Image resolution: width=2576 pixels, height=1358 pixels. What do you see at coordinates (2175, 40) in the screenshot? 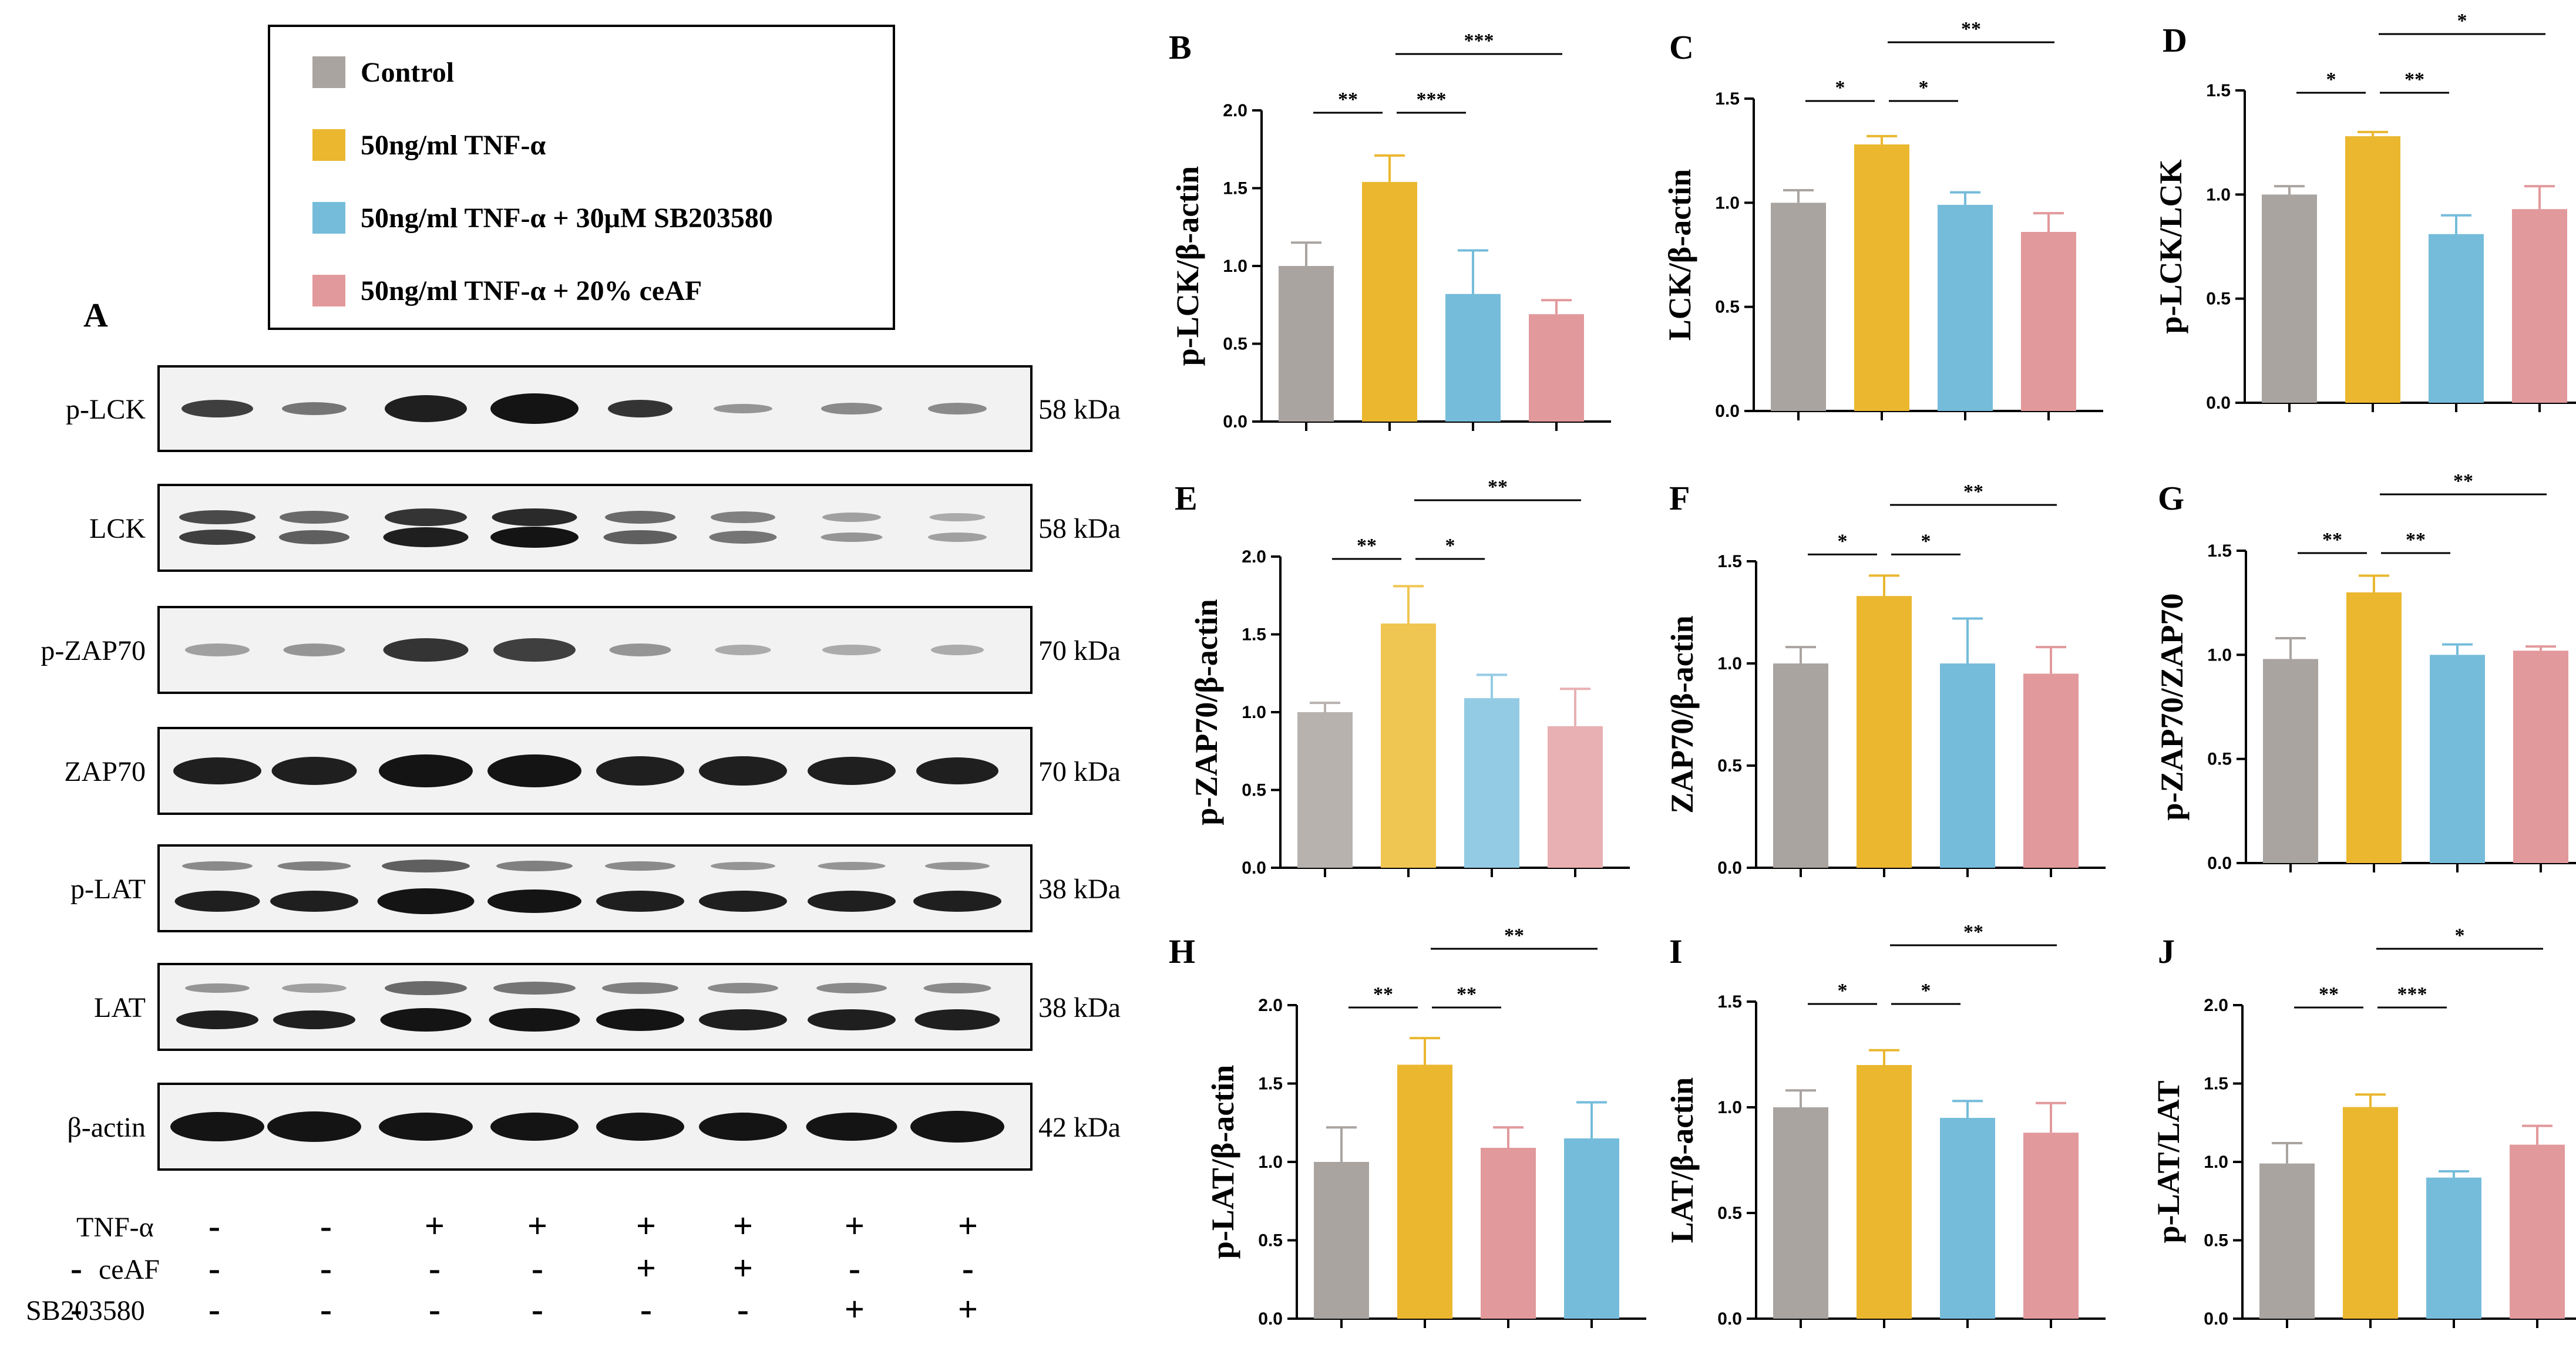
I see `panel-label: D` at bounding box center [2175, 40].